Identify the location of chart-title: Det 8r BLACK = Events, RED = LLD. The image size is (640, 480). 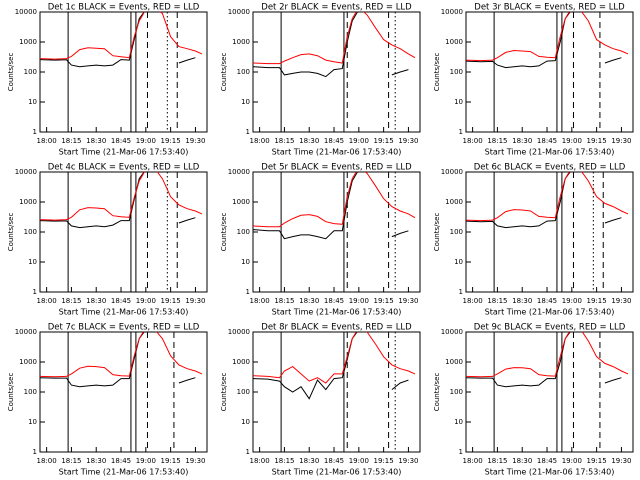
(336, 328).